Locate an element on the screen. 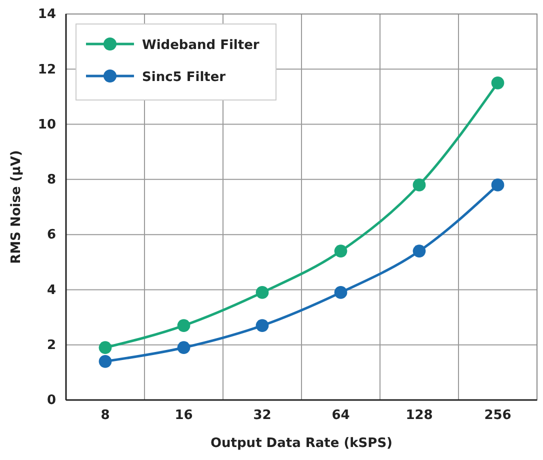 The height and width of the screenshot is (460, 543). y-tick-label: 8 is located at coordinates (51, 180).